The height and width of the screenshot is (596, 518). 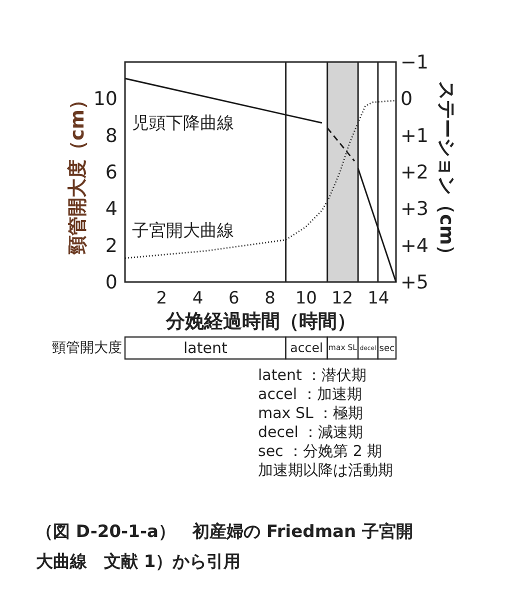 What do you see at coordinates (311, 413) in the screenshot?
I see `text: max SL ：極期` at bounding box center [311, 413].